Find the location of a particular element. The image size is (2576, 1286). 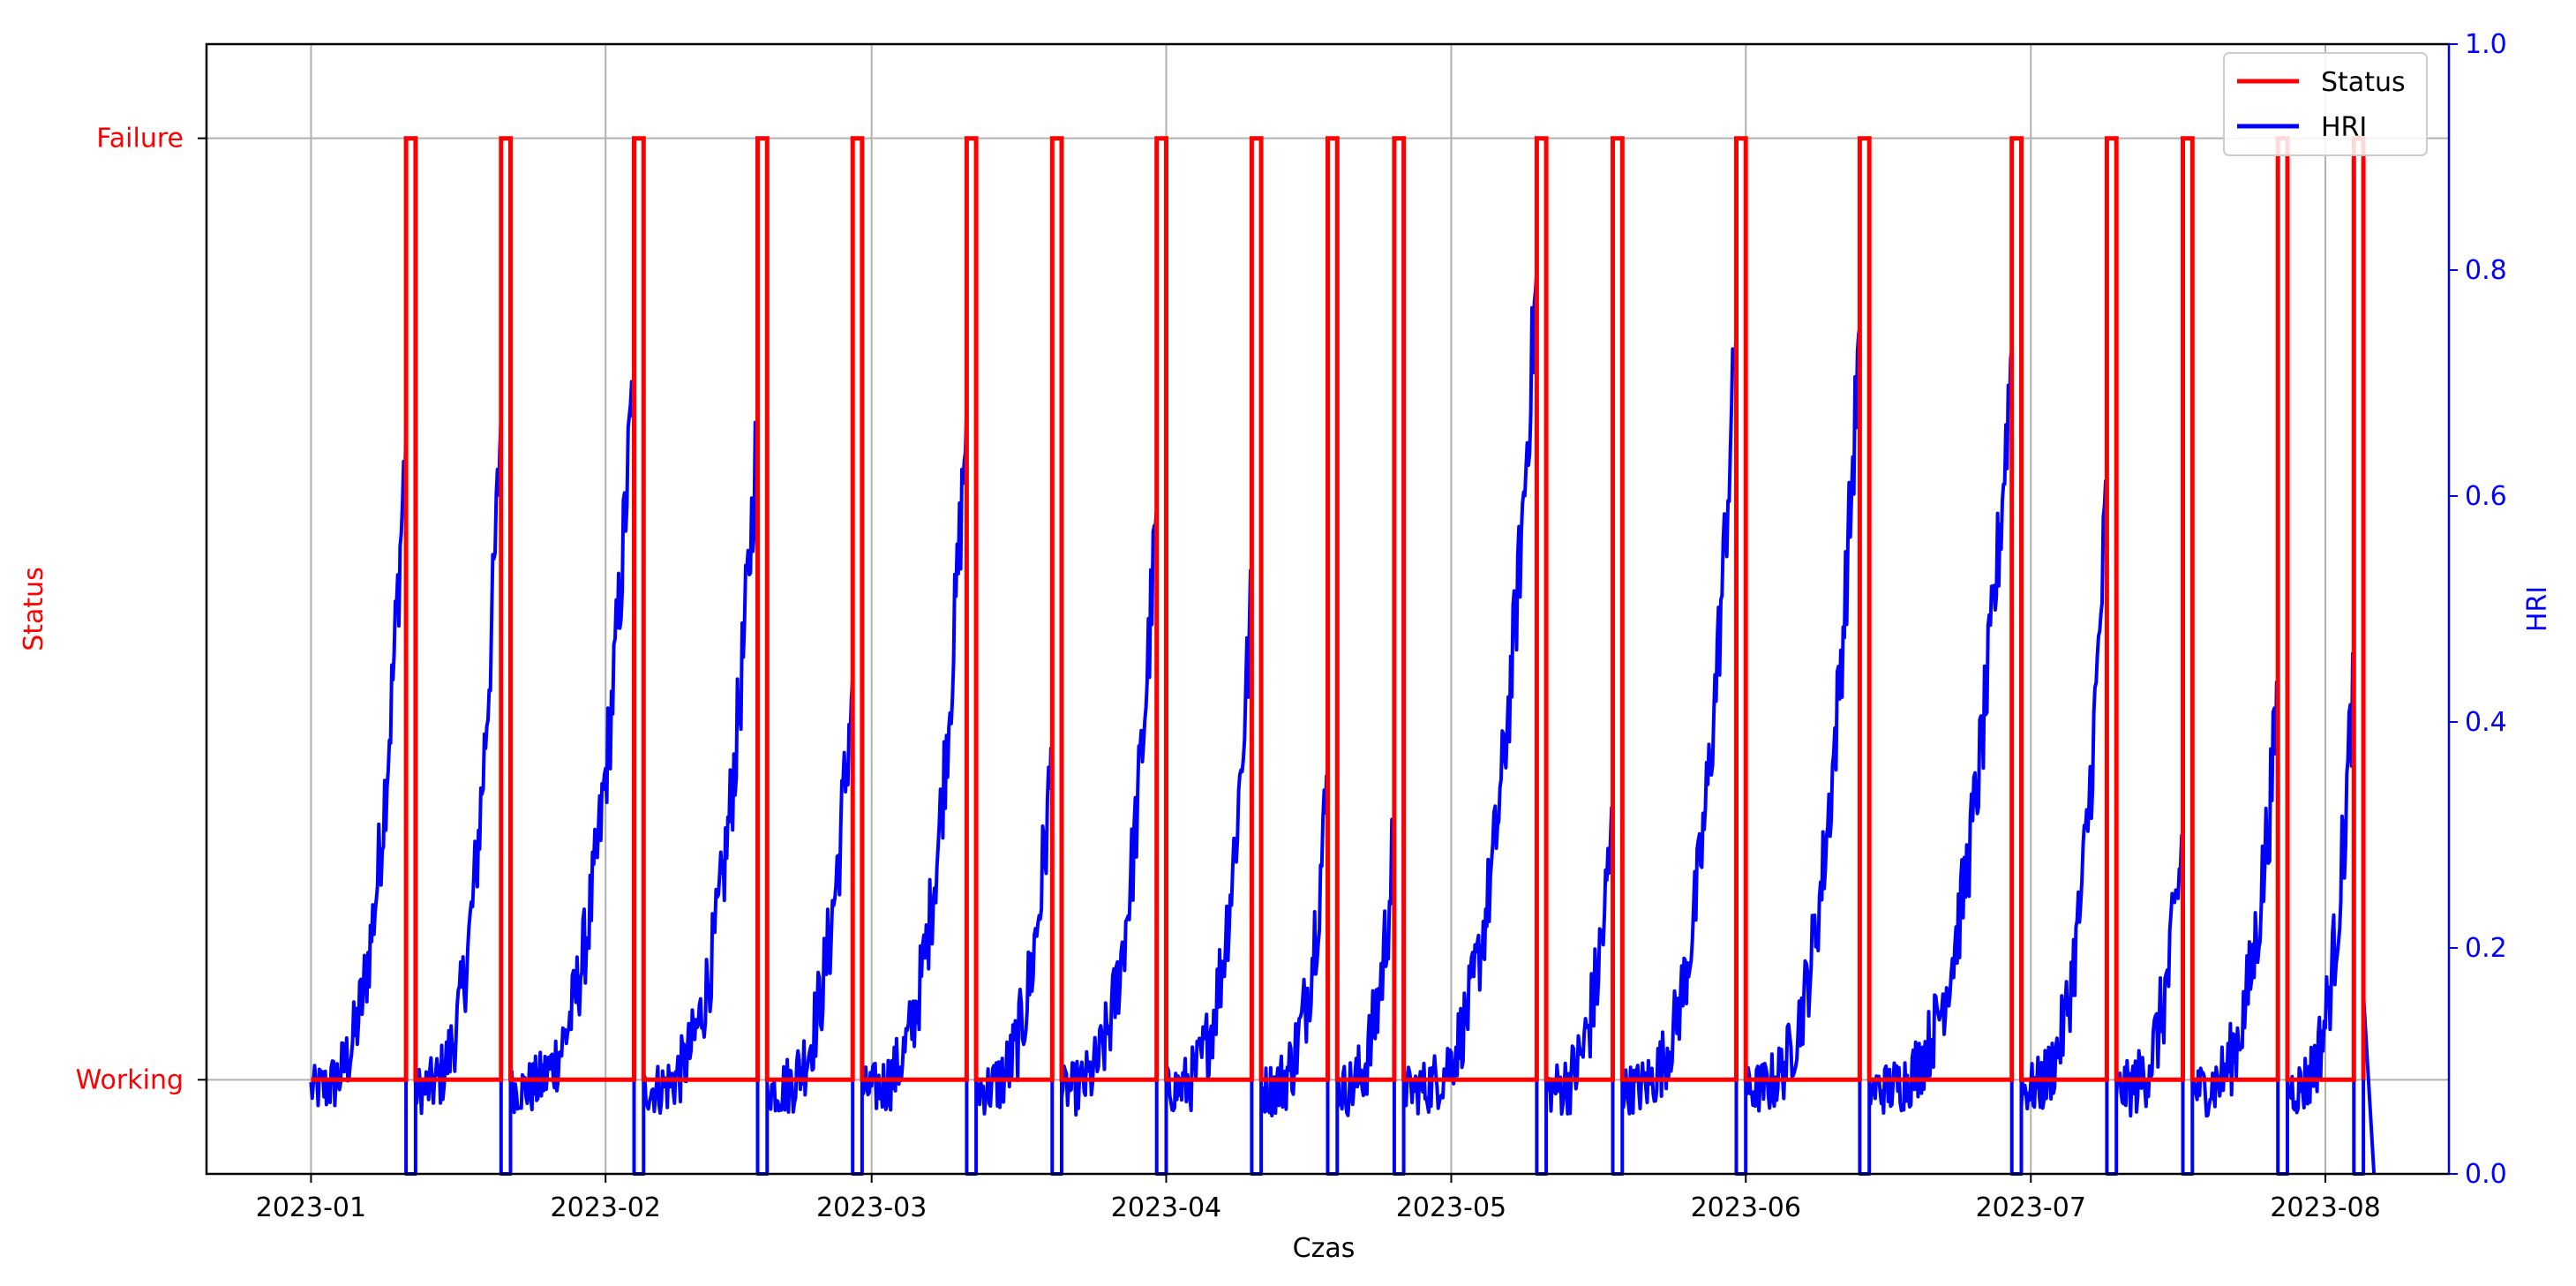

x-tick-label: 2023-05 is located at coordinates (1451, 1207).